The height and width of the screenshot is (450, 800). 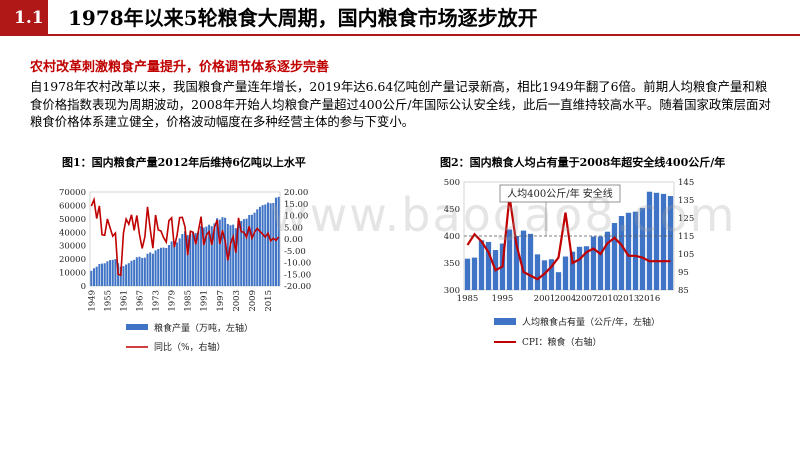 What do you see at coordinates (72, 193) in the screenshot?
I see `left-axis-tick-label: 70000` at bounding box center [72, 193].